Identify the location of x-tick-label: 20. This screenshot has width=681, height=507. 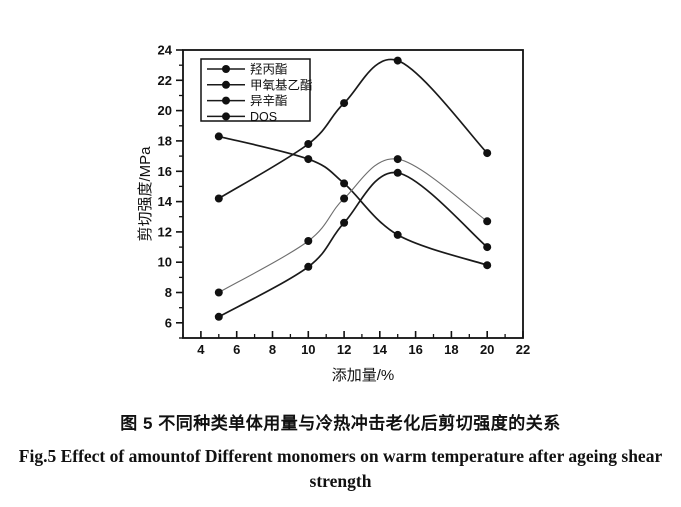
(487, 349).